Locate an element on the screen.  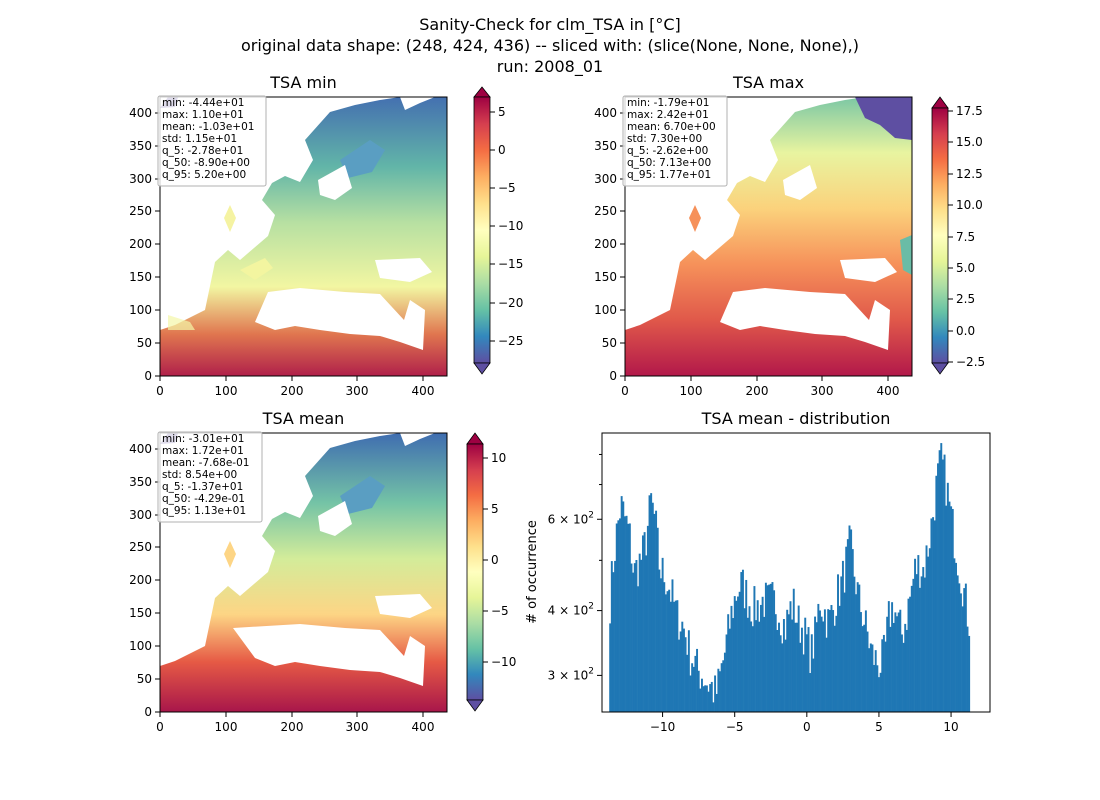
stat-line: mean: 6.70e+00 is located at coordinates (671, 127).